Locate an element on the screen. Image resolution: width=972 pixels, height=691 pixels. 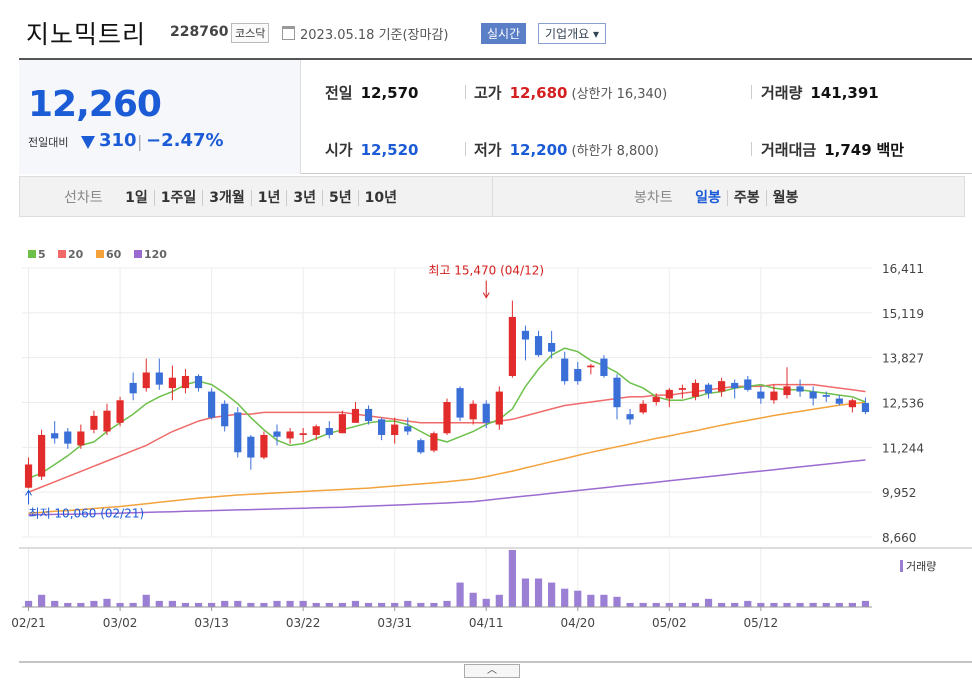
tab-1w: 1주일 is located at coordinates (179, 198).